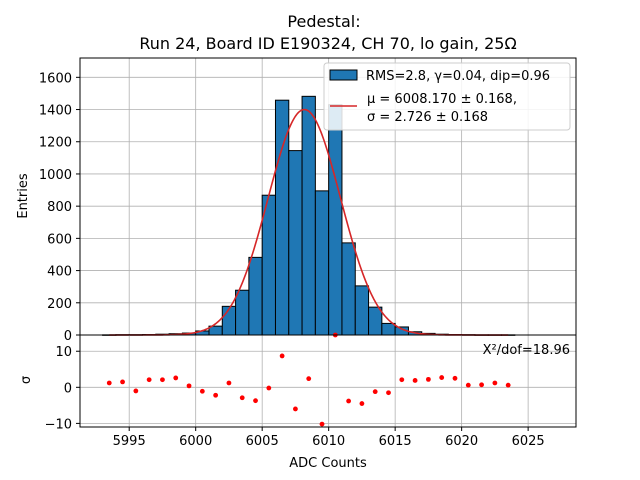 The width and height of the screenshot is (640, 480). I want to click on top-y-tick-label: 200, so click(59, 304).